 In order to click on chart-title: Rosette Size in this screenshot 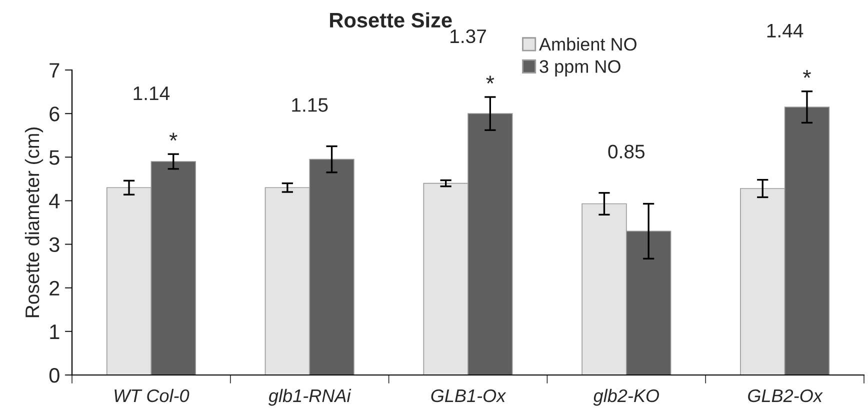, I will do `click(391, 20)`.